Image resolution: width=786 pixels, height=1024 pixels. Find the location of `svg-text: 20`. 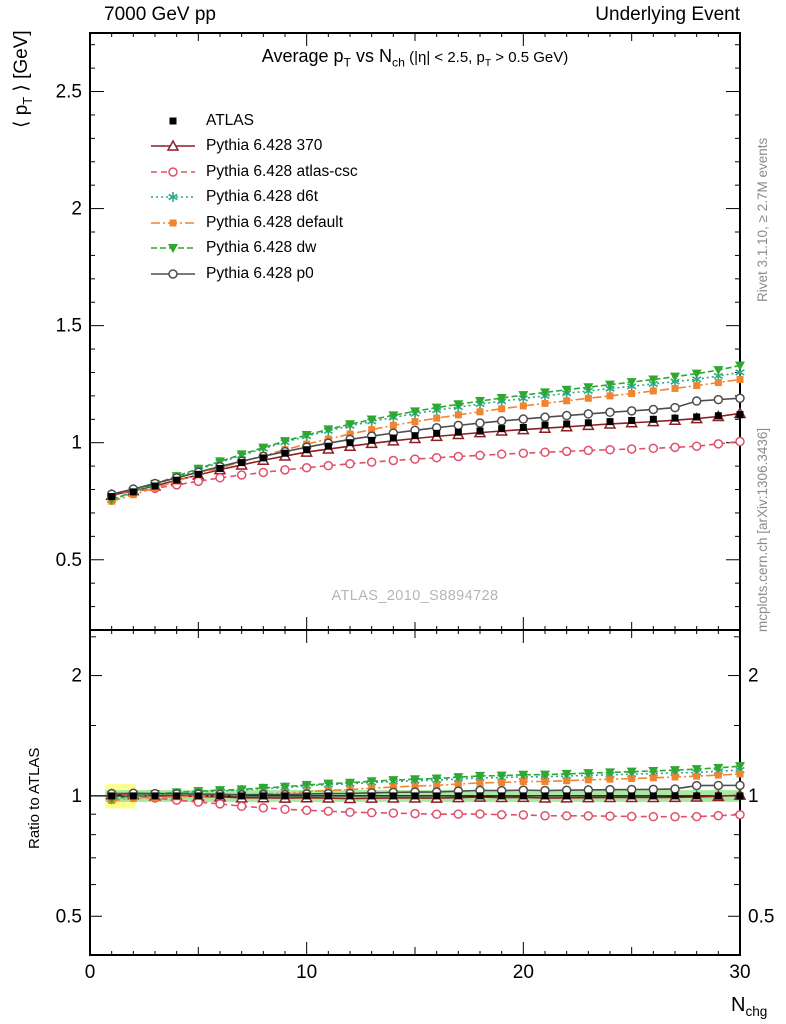

svg-text: 20 is located at coordinates (523, 972).